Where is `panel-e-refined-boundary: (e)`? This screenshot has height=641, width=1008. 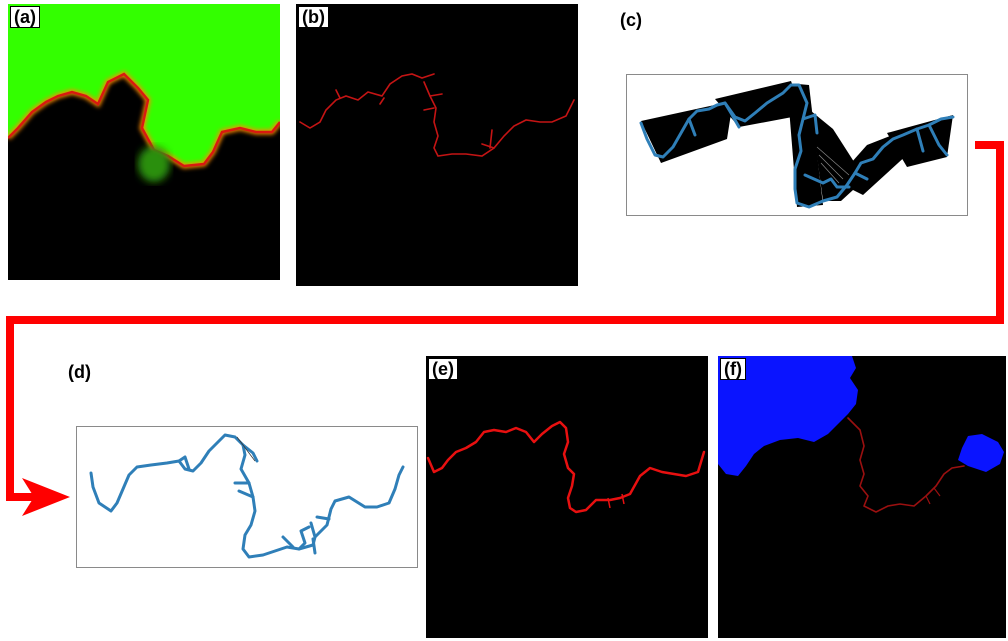
panel-e-refined-boundary: (e) is located at coordinates (567, 497).